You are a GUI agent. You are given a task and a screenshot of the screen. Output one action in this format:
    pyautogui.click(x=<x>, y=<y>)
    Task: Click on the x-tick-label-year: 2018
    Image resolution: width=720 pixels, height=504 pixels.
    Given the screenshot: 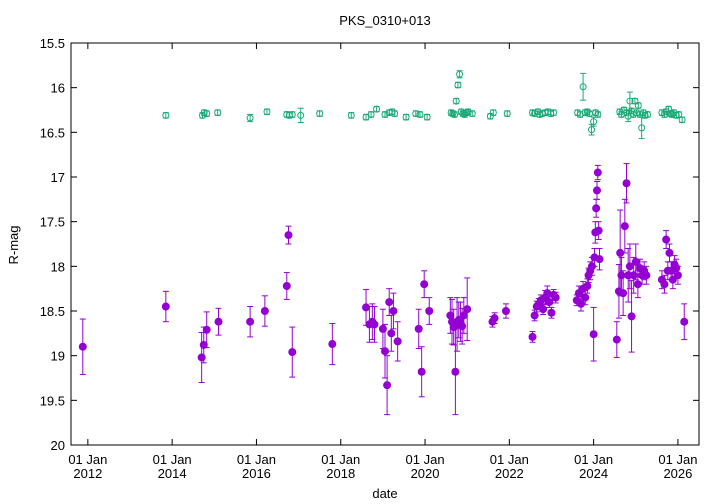 What is the action you would take?
    pyautogui.click(x=340, y=473)
    